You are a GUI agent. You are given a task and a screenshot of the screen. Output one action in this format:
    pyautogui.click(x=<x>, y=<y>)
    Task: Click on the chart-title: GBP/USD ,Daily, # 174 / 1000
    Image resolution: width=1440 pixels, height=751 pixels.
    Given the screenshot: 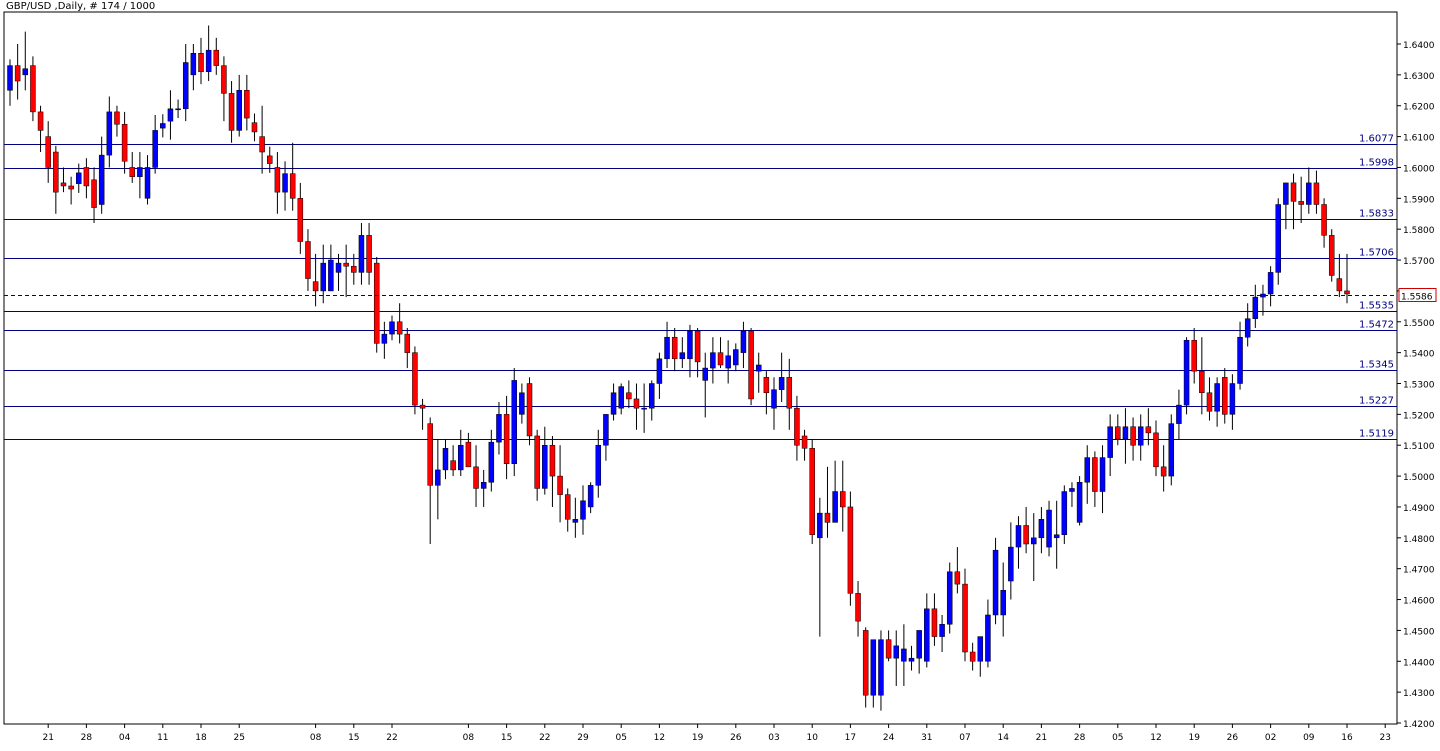 What is the action you would take?
    pyautogui.click(x=80, y=6)
    